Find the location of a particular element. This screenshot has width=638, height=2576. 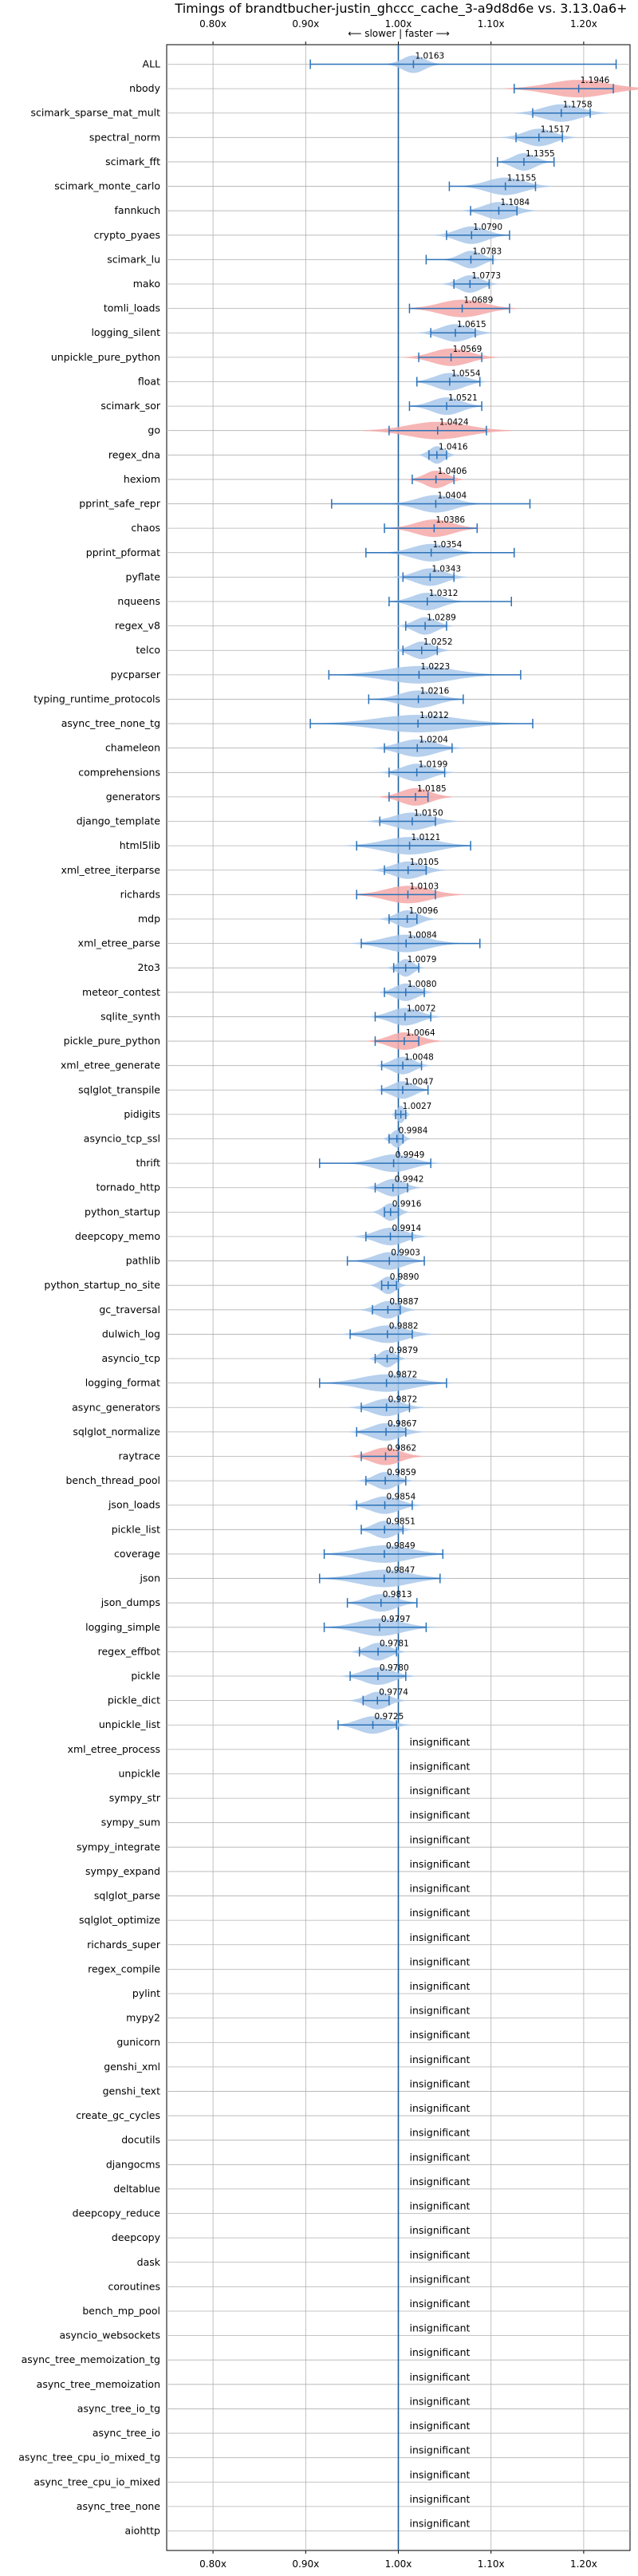

value-label: 1.0554 is located at coordinates (466, 374).